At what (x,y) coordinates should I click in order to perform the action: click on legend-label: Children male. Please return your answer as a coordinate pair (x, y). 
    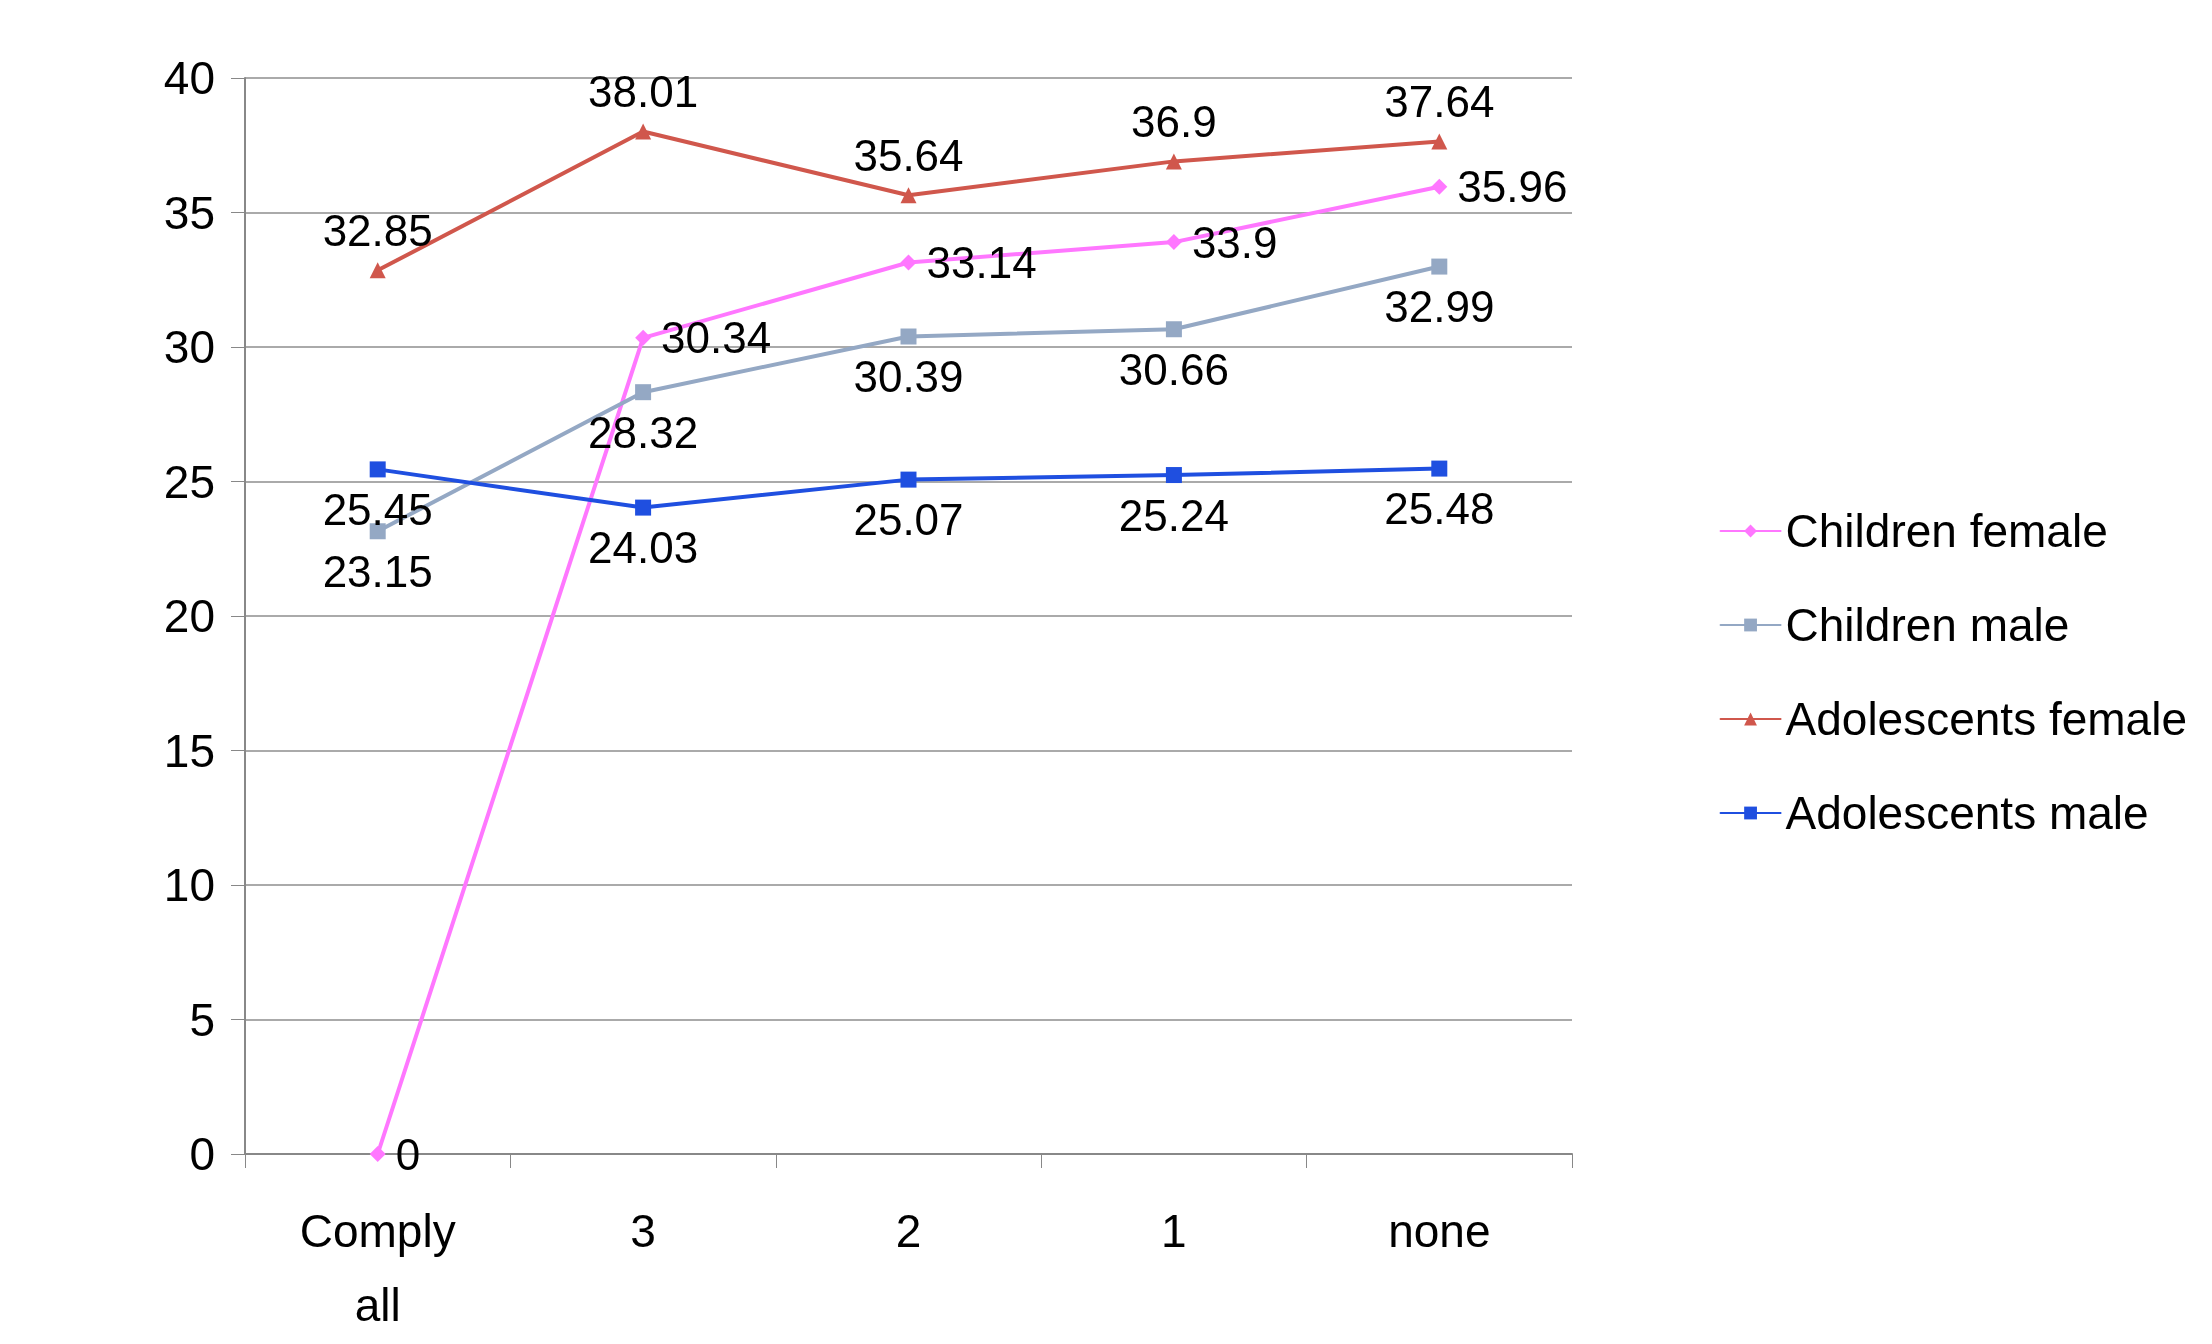
    Looking at the image, I should click on (1927, 625).